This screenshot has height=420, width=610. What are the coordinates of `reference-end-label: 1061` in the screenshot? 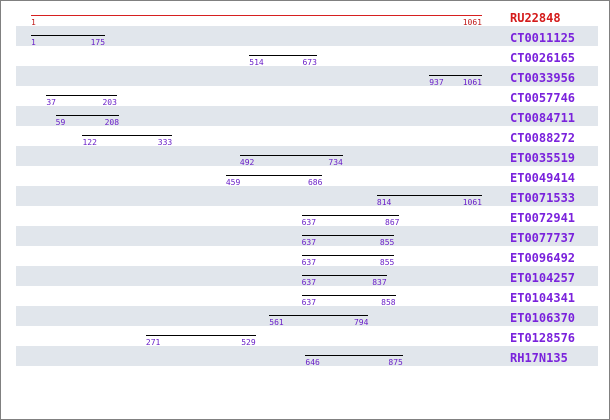 It's located at (472, 22).